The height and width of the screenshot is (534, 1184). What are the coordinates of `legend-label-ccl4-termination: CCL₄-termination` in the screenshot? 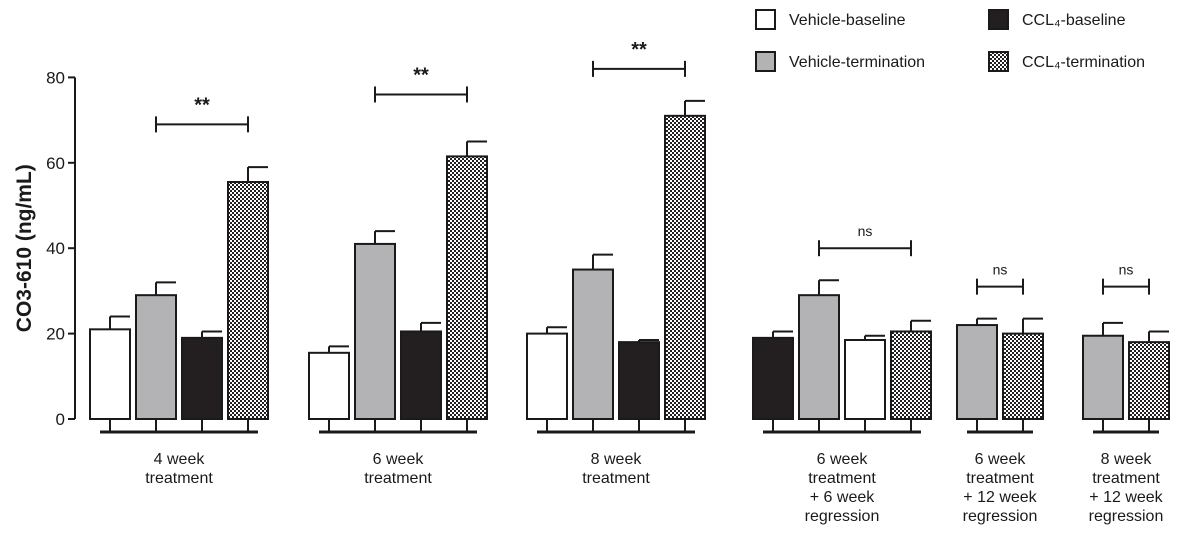 It's located at (1083, 62).